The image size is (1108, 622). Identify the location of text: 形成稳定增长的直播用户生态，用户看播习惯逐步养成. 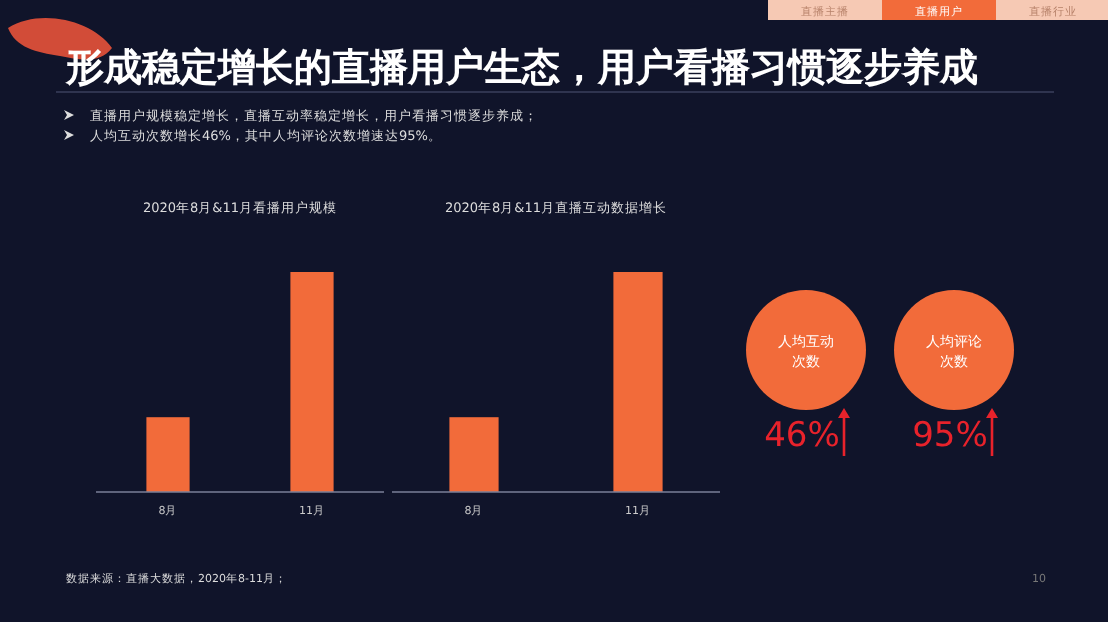
(521, 68).